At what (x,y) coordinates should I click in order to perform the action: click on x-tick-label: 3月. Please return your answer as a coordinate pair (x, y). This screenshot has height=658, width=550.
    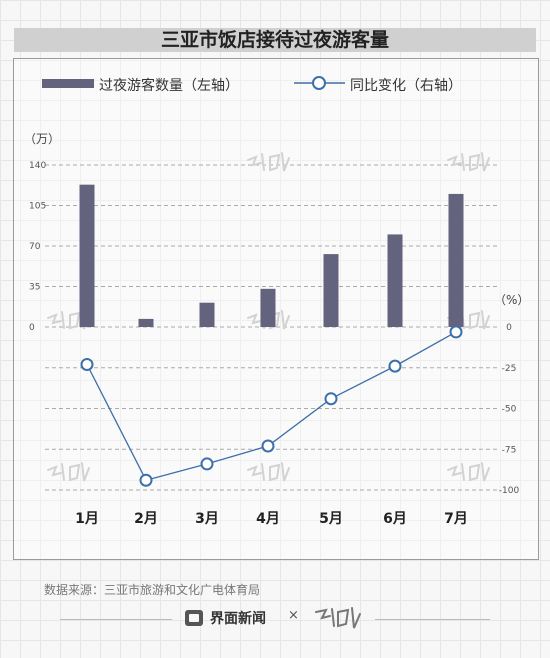
    Looking at the image, I should click on (207, 519).